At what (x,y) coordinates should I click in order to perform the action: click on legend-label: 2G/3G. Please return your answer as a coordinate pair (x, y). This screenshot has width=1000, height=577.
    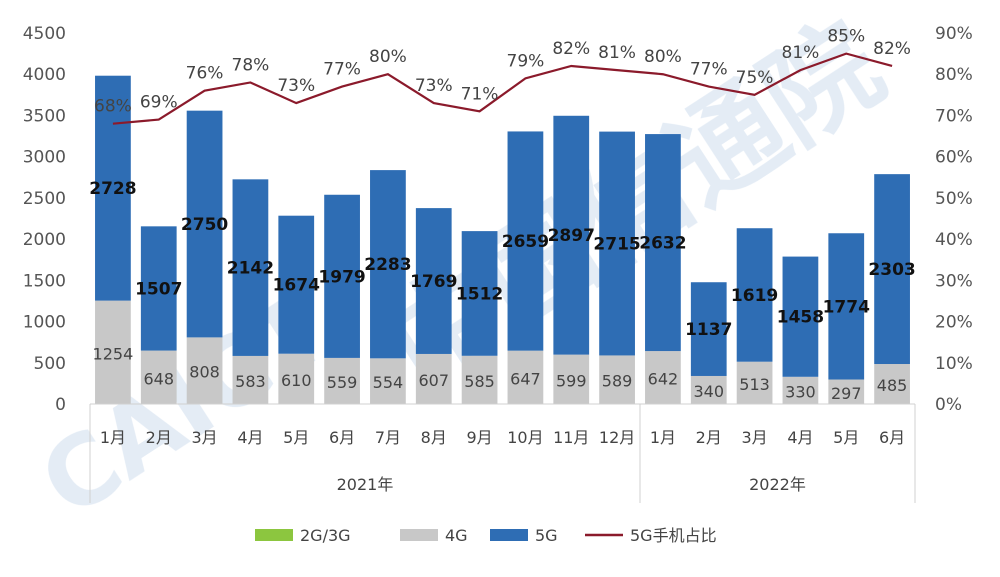
    Looking at the image, I should click on (325, 535).